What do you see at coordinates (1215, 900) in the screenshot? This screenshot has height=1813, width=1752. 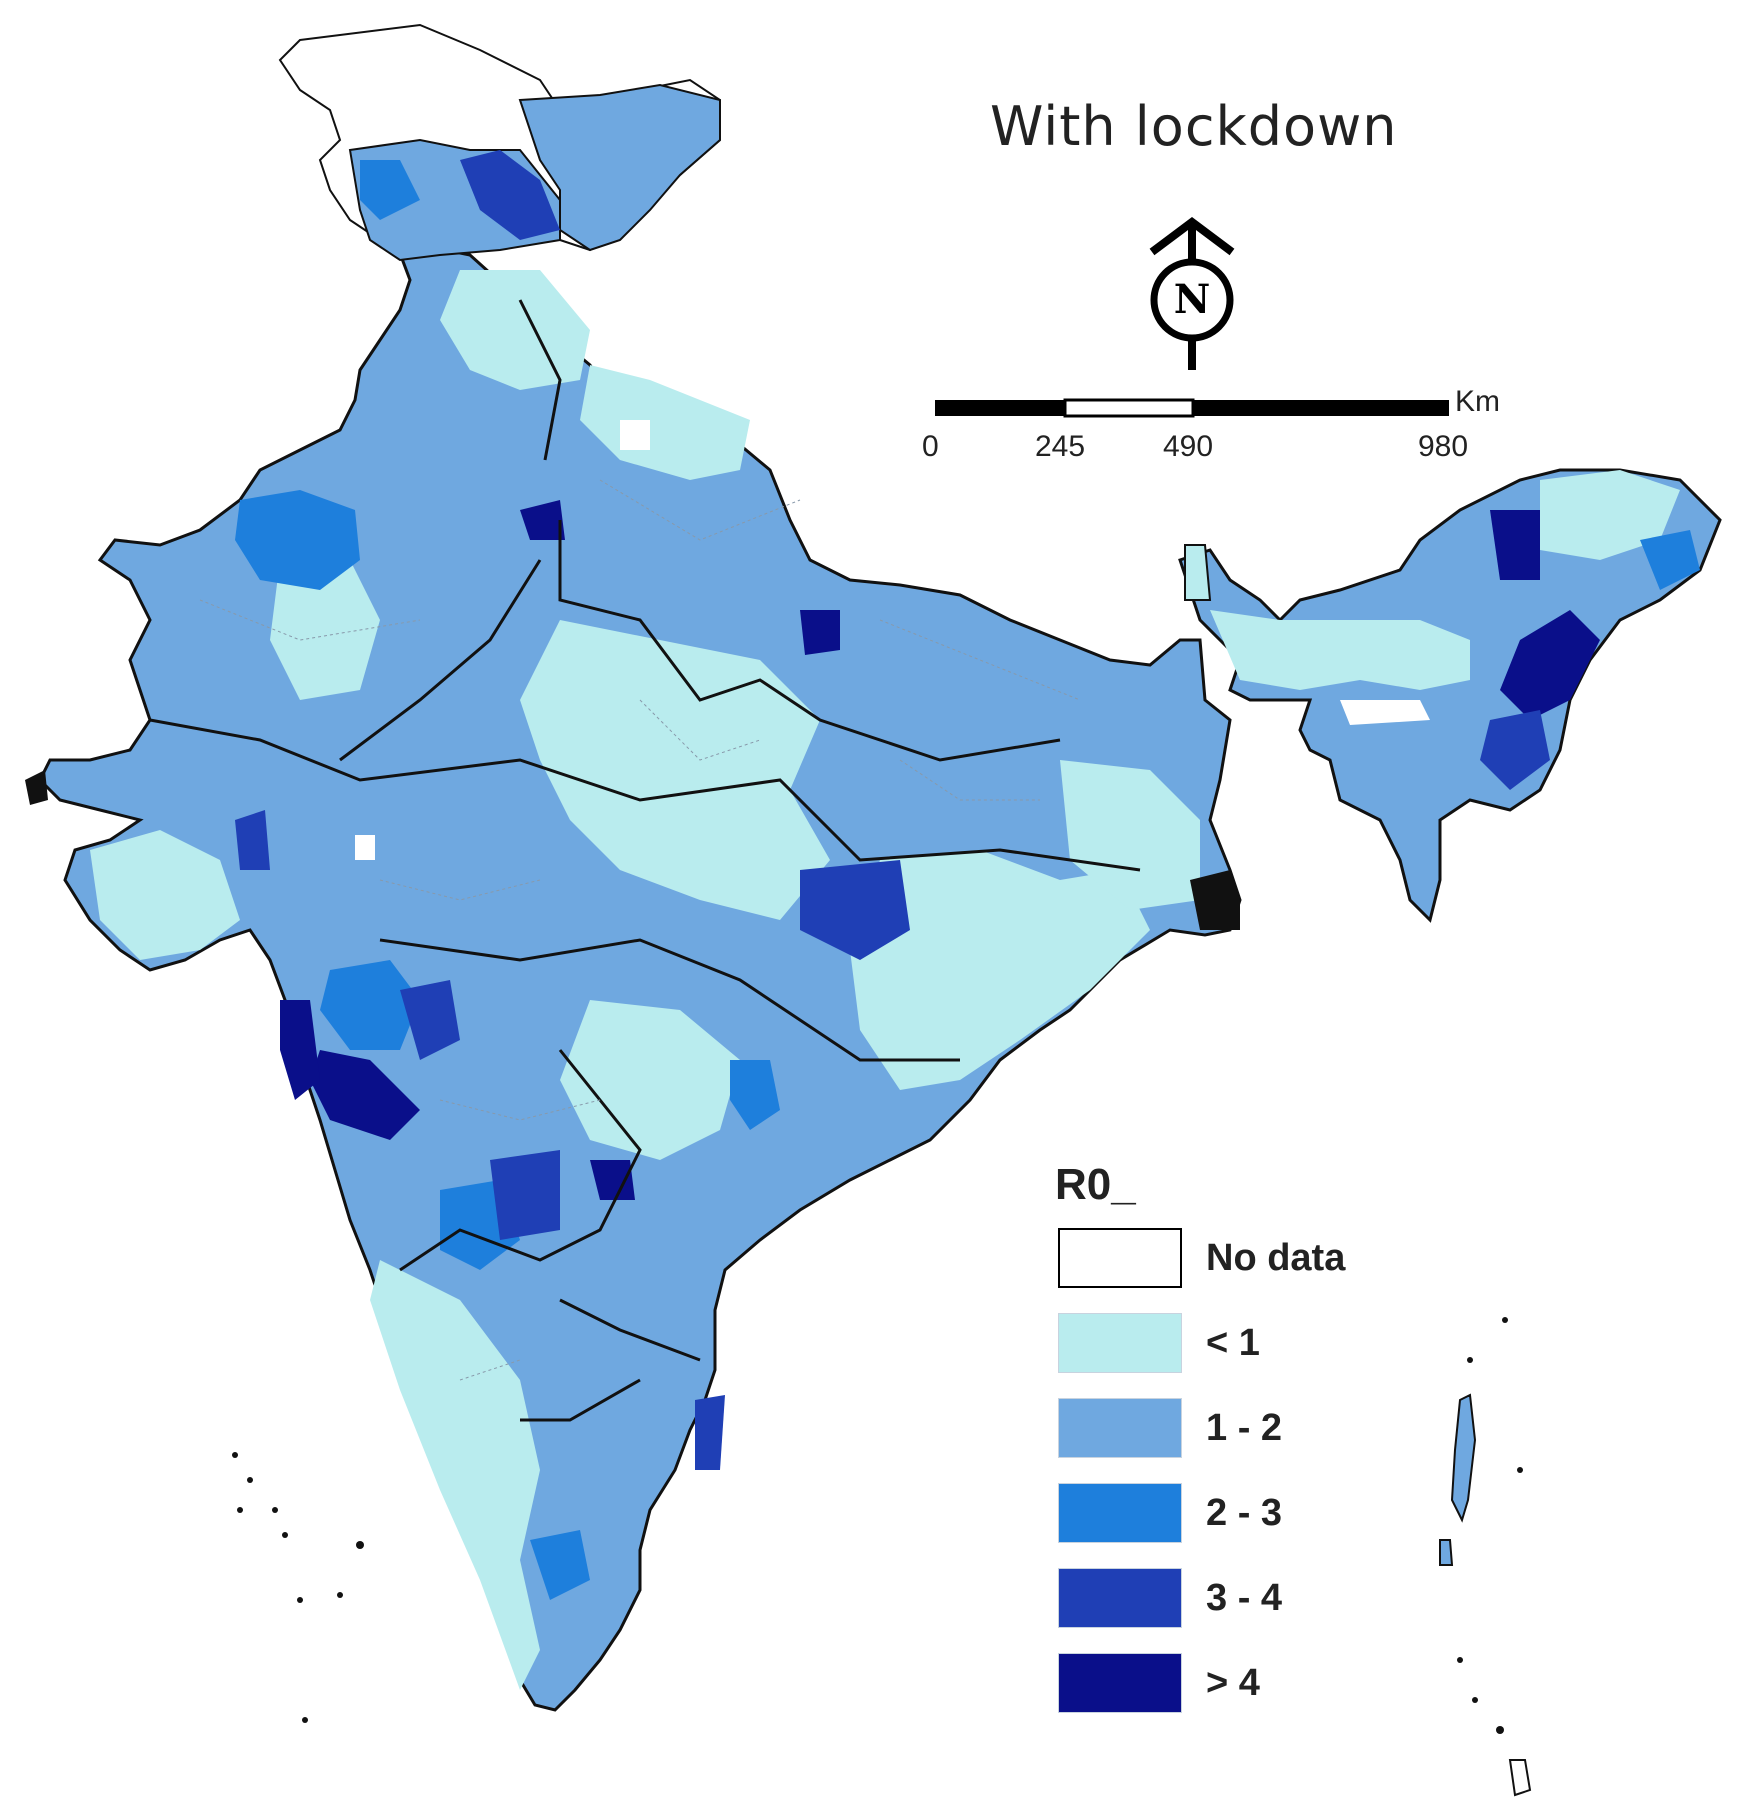 I see `sundarbans-coast` at bounding box center [1215, 900].